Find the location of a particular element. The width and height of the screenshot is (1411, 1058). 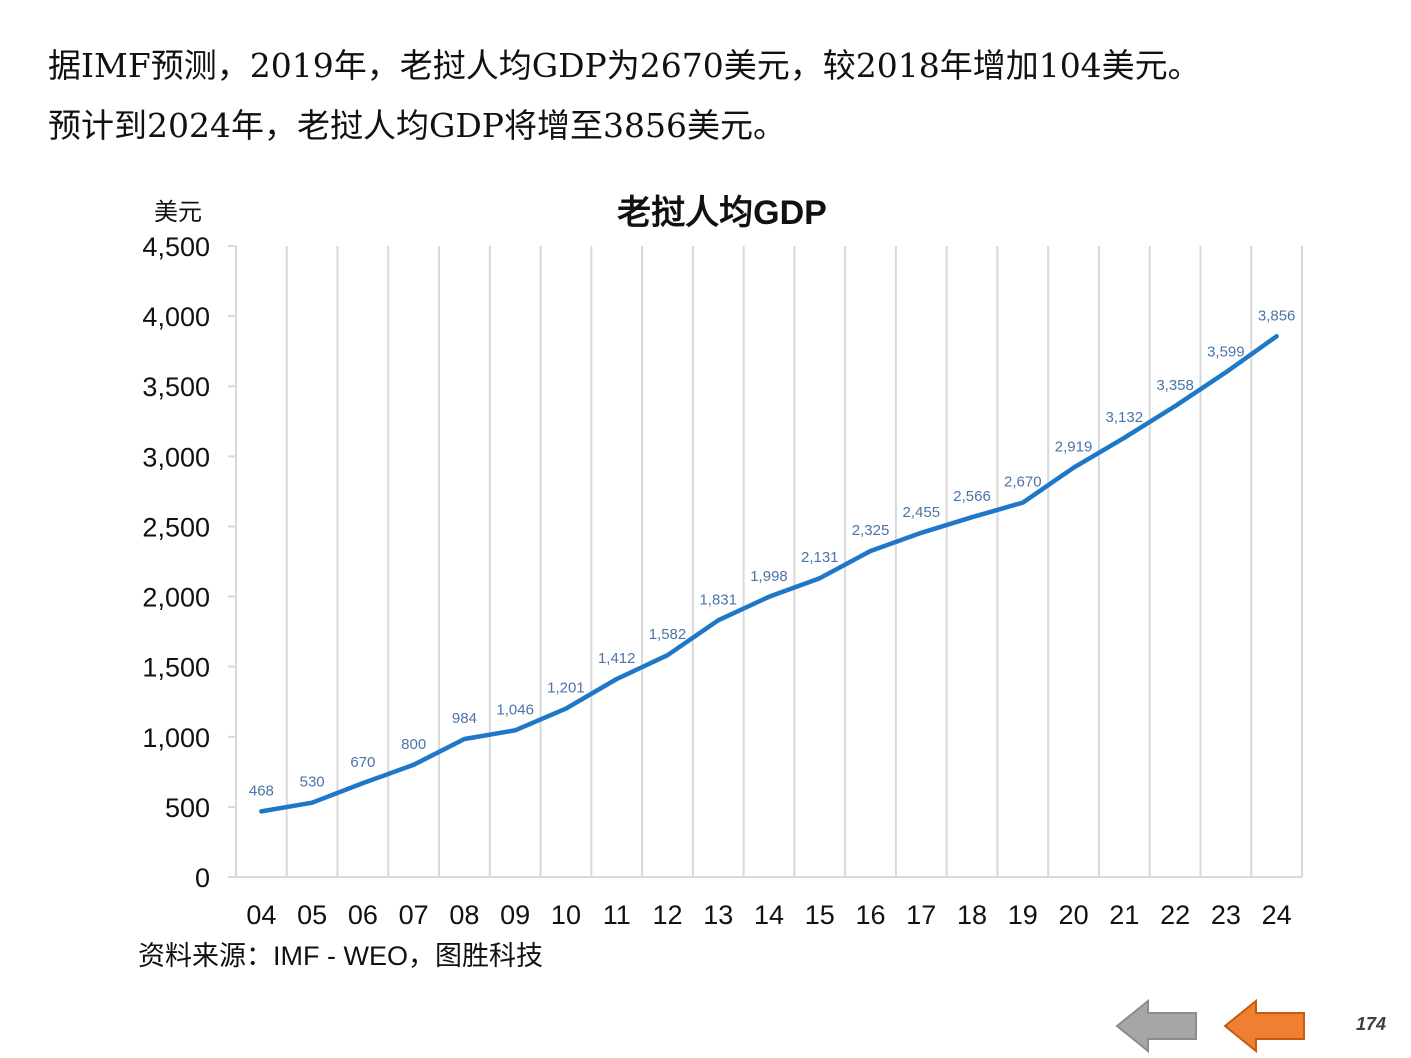

data-label: 2,670 is located at coordinates (1023, 482).